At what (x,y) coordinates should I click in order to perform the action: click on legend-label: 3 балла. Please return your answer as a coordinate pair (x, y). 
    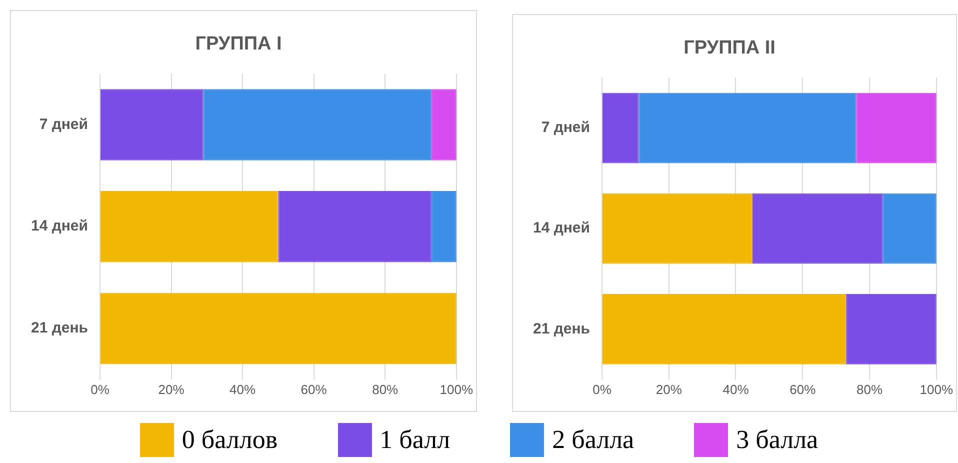
    Looking at the image, I should click on (777, 440).